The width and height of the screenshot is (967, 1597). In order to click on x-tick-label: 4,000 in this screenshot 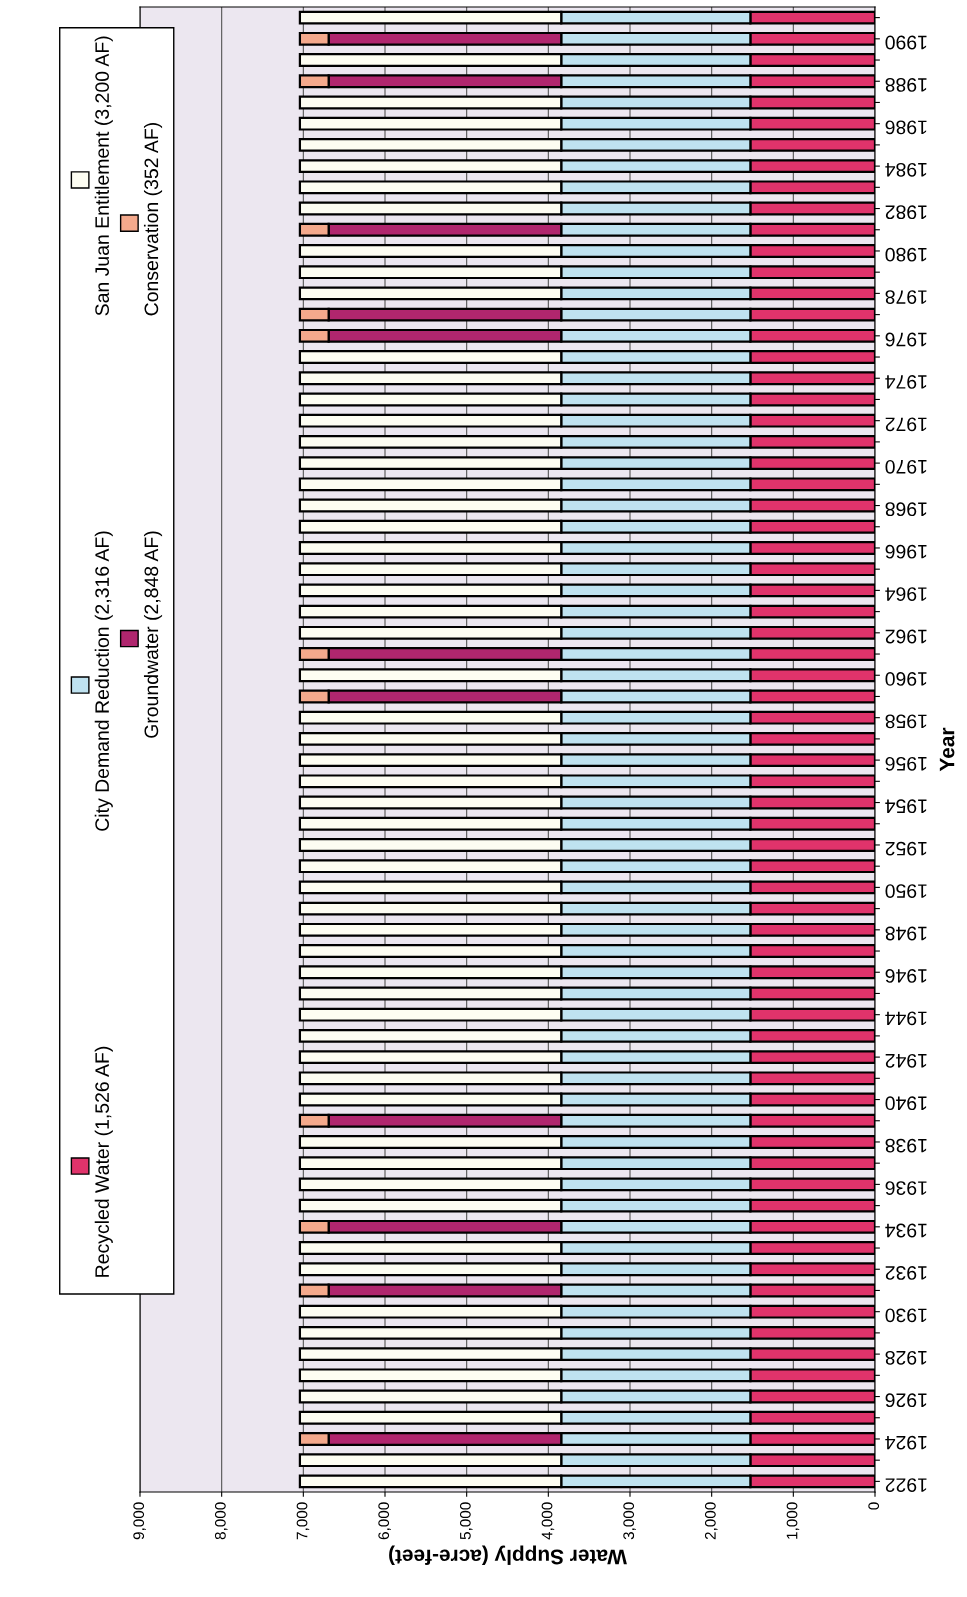, I will do `click(548, 1521)`.